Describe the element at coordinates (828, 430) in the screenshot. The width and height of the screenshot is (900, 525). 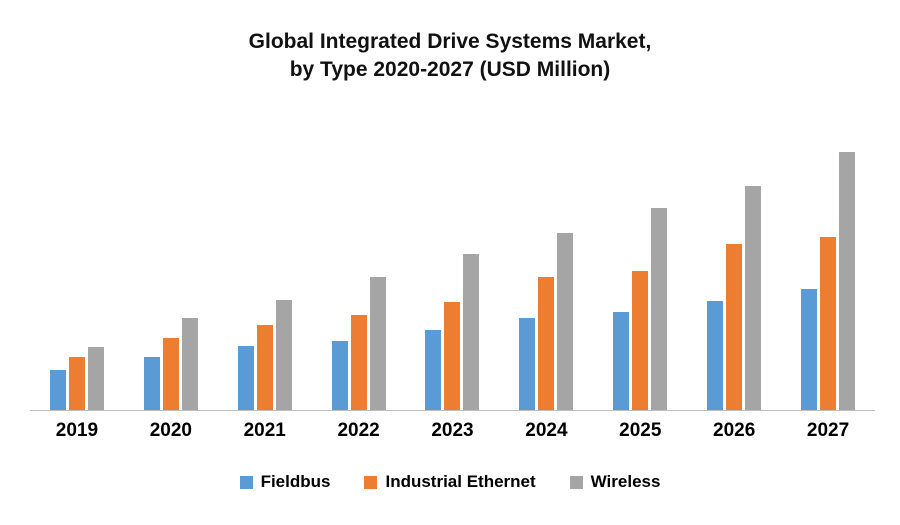
I see `x-axis-label-2027: 2027` at that location.